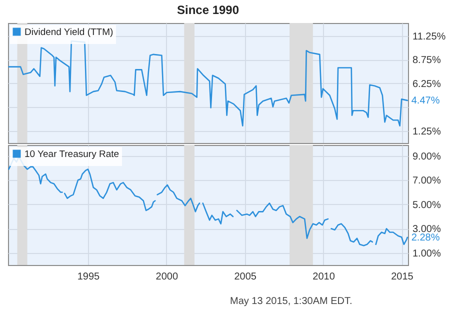 This screenshot has height=321, width=474. I want to click on chart-title: Since 1990, so click(208, 10).